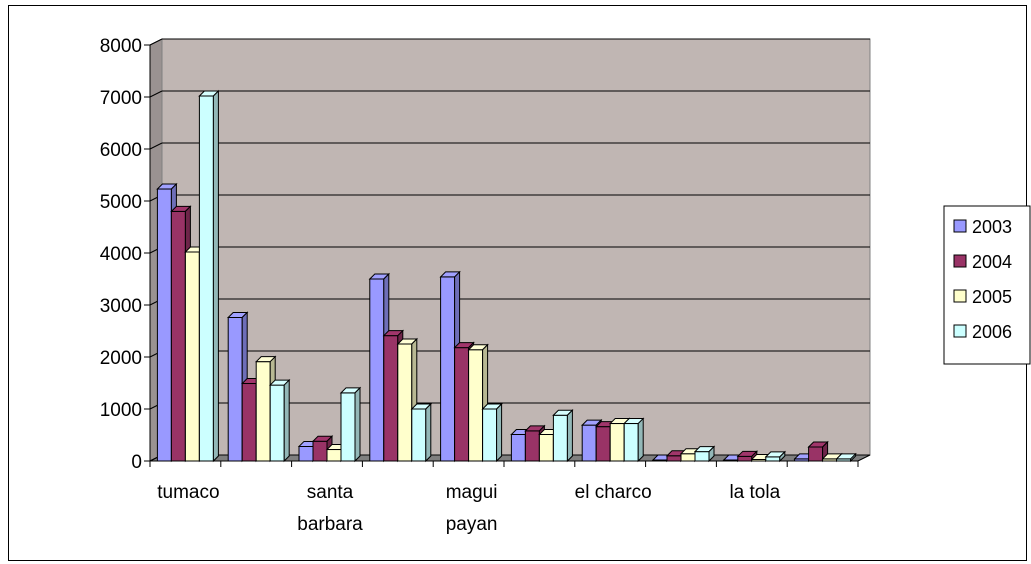 This screenshot has height=564, width=1031. I want to click on legend-entry-2006: 2006, so click(982, 332).